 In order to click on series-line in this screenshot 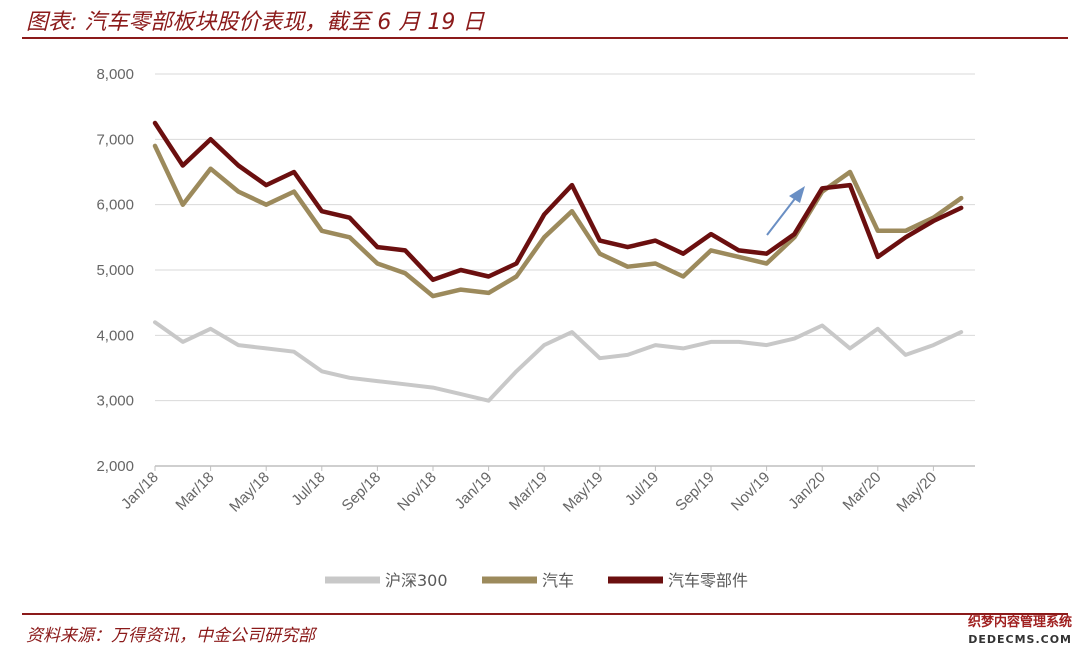, I will do `click(558, 361)`.